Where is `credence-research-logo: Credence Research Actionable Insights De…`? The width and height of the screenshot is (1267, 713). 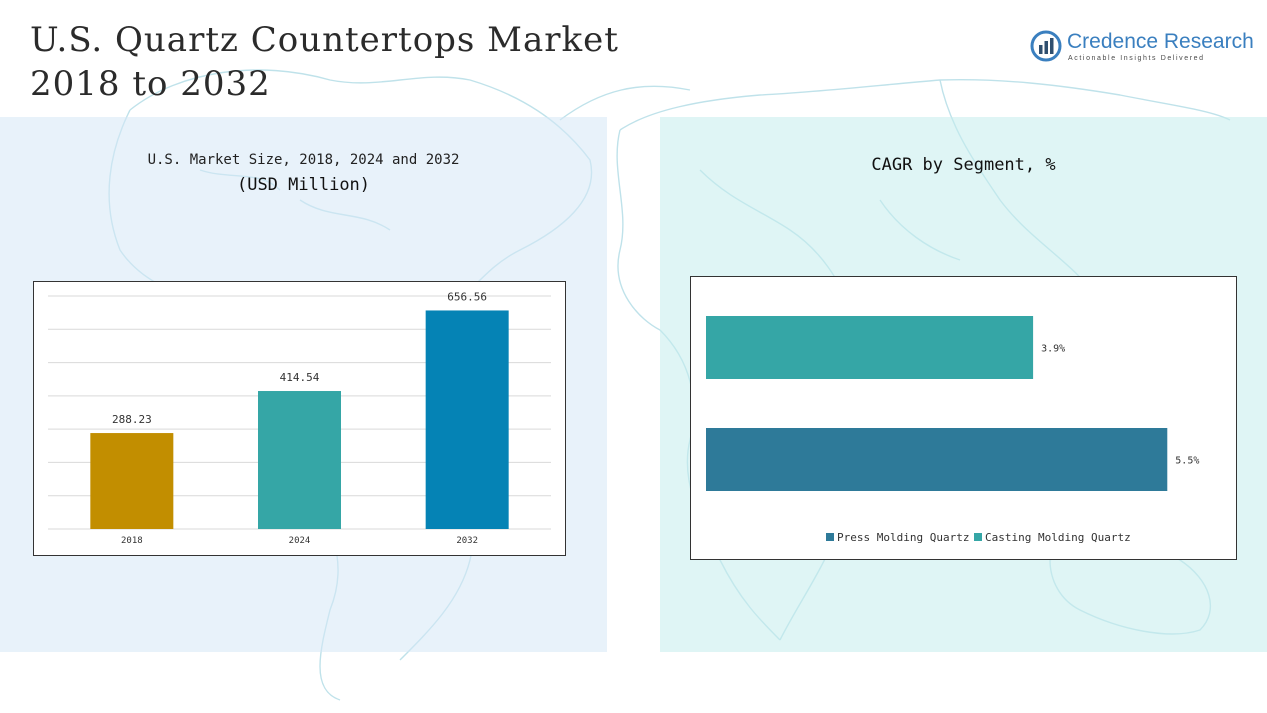 credence-research-logo: Credence Research Actionable Insights De… is located at coordinates (1142, 48).